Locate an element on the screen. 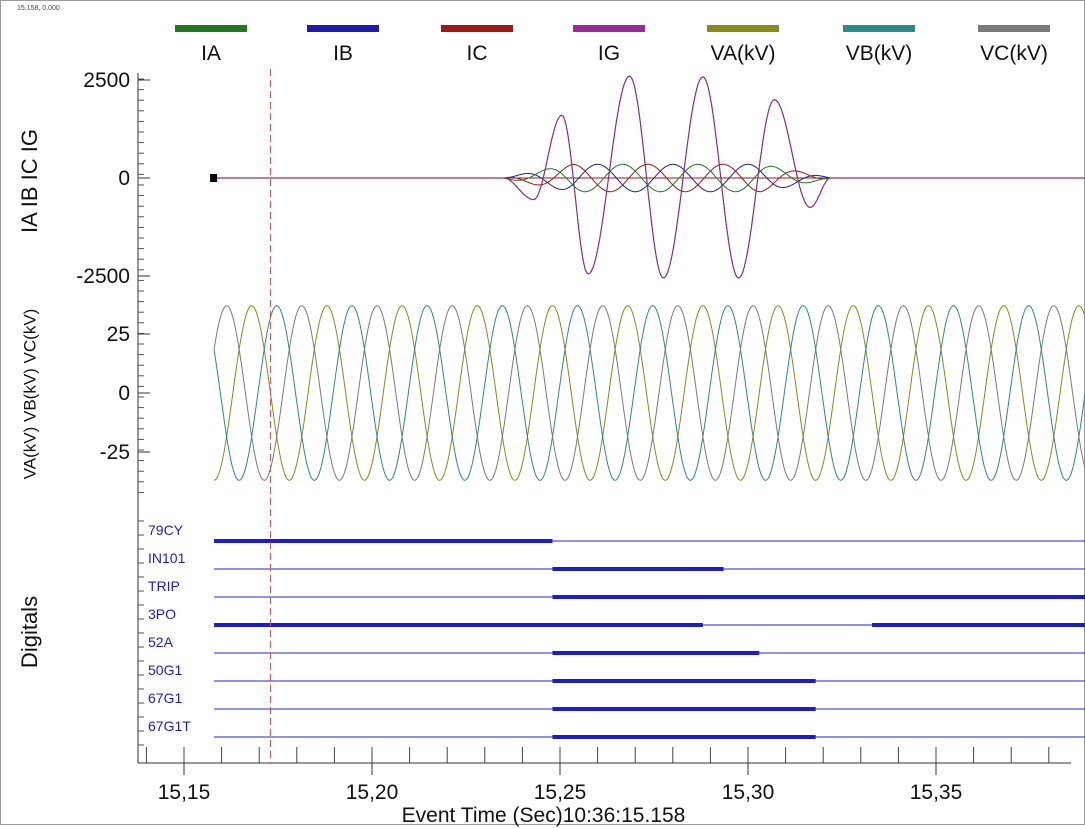  legend-item-ic: IC is located at coordinates (477, 45).